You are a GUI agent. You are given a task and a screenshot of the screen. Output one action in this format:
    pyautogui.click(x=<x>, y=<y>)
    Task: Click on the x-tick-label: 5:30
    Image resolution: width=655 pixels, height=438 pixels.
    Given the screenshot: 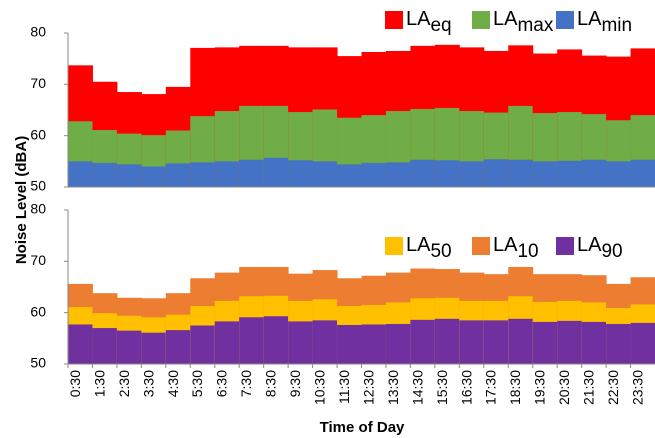 What is the action you would take?
    pyautogui.click(x=197, y=383)
    